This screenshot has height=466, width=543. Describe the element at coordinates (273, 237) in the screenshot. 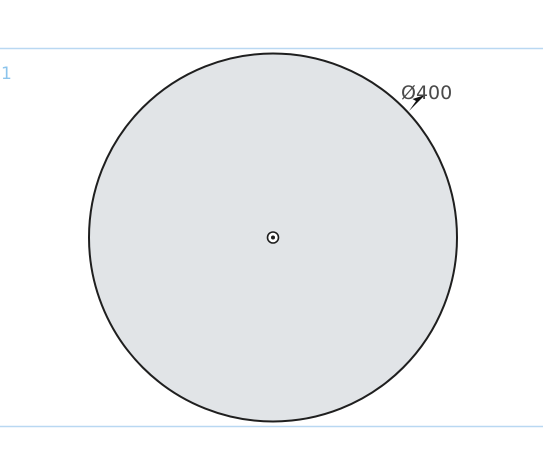

I see `center-point-icon` at that location.